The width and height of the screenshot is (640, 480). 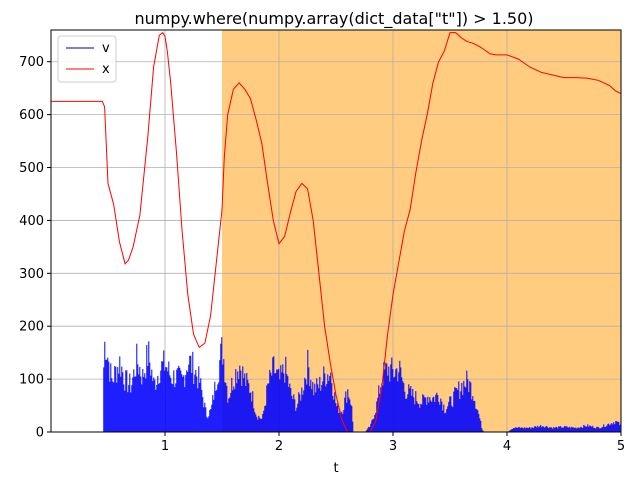 What do you see at coordinates (87, 59) in the screenshot?
I see `legend: v x` at bounding box center [87, 59].